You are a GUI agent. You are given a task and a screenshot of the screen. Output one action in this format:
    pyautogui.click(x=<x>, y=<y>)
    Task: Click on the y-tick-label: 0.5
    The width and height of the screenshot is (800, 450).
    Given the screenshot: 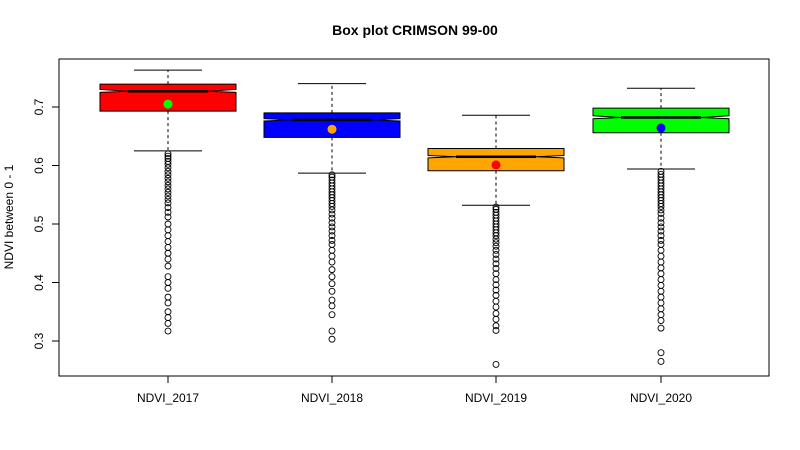 What is the action you would take?
    pyautogui.click(x=39, y=223)
    